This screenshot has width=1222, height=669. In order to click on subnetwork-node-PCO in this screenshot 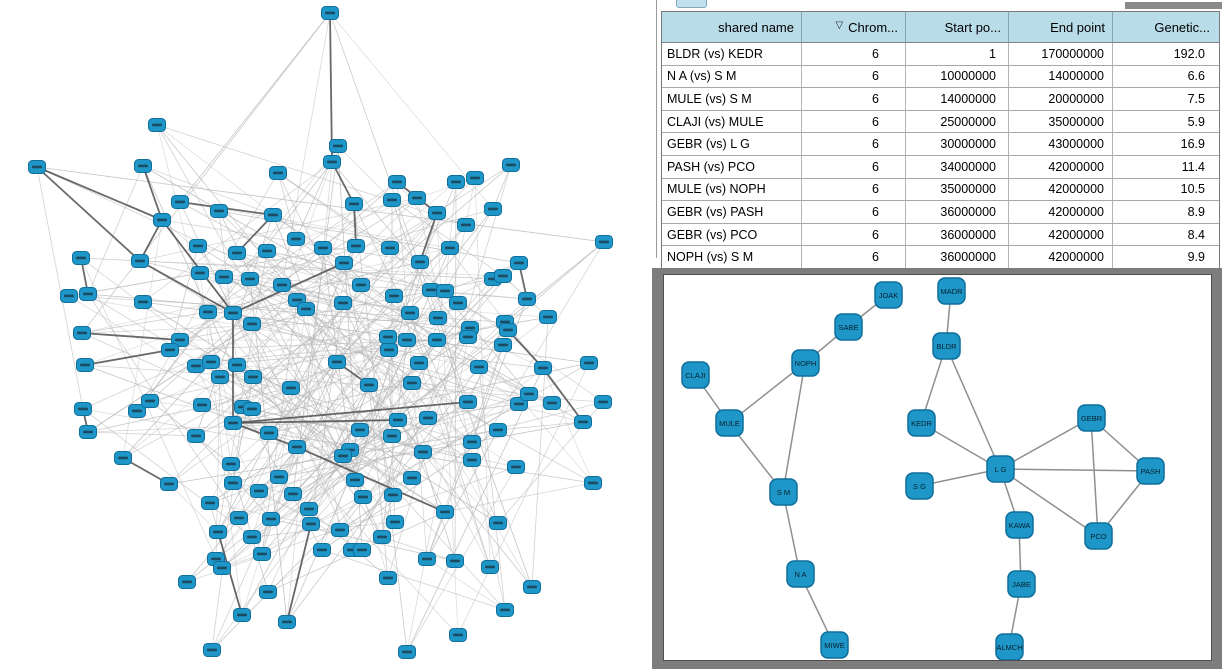, I will do `click(1098, 536)`.